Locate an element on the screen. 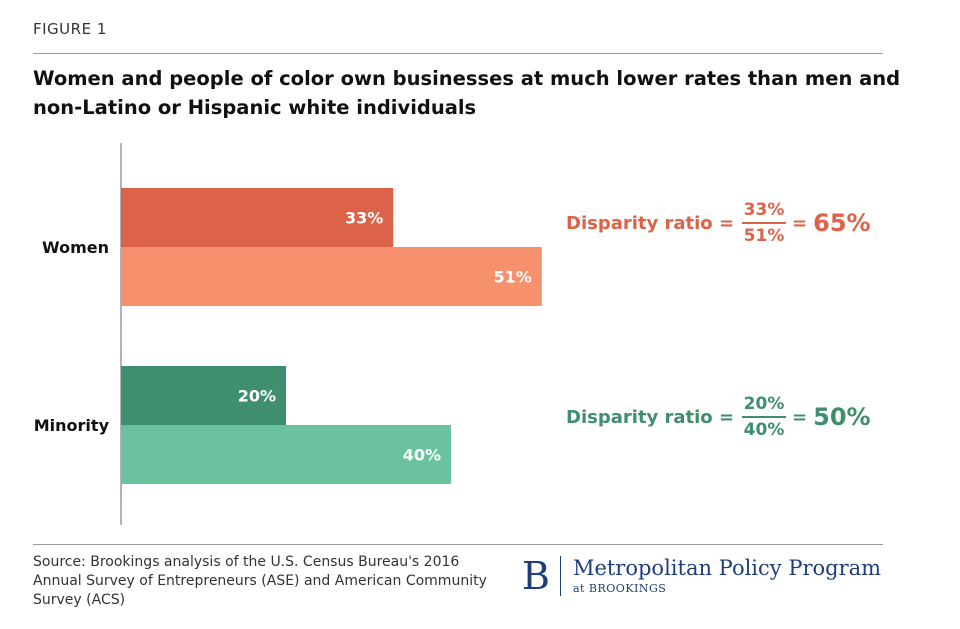 The width and height of the screenshot is (960, 629). ratio-fraction: 20% 40% is located at coordinates (764, 417).